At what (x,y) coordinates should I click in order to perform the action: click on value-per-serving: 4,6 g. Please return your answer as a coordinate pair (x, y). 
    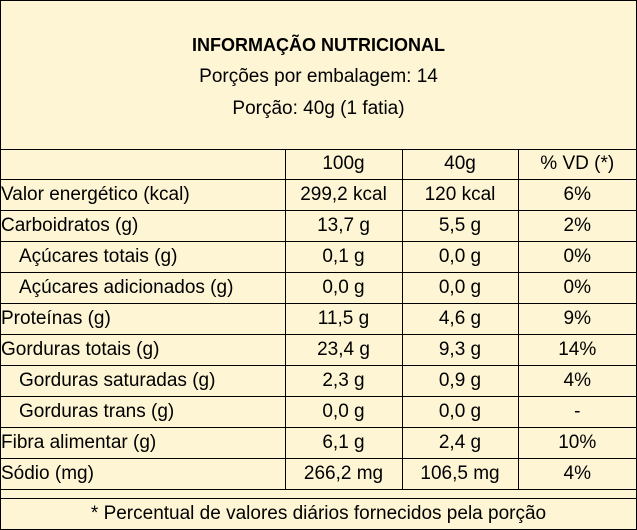
    Looking at the image, I should click on (460, 319).